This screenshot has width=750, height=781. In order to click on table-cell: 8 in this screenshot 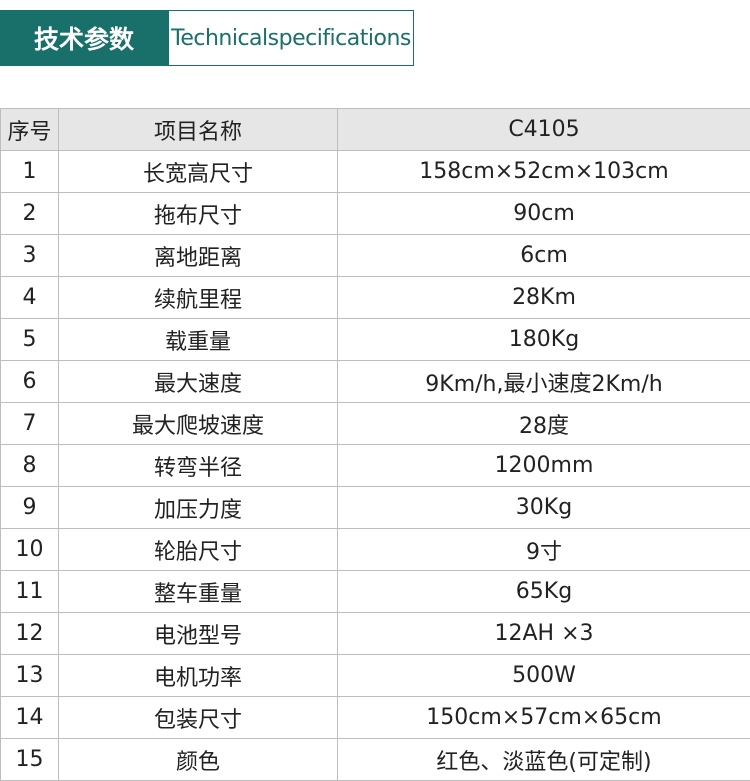, I will do `click(29, 465)`.